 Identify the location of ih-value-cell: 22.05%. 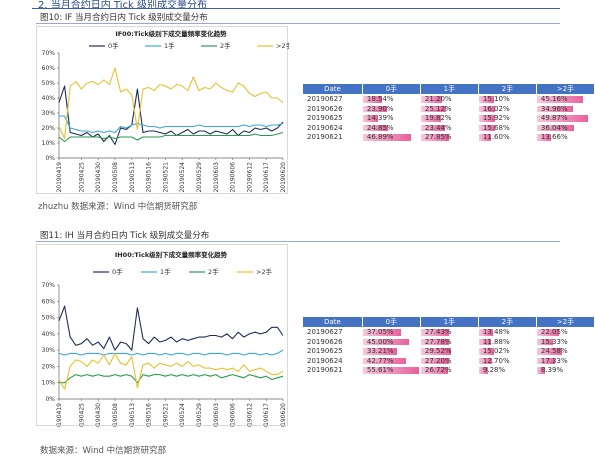
(565, 332).